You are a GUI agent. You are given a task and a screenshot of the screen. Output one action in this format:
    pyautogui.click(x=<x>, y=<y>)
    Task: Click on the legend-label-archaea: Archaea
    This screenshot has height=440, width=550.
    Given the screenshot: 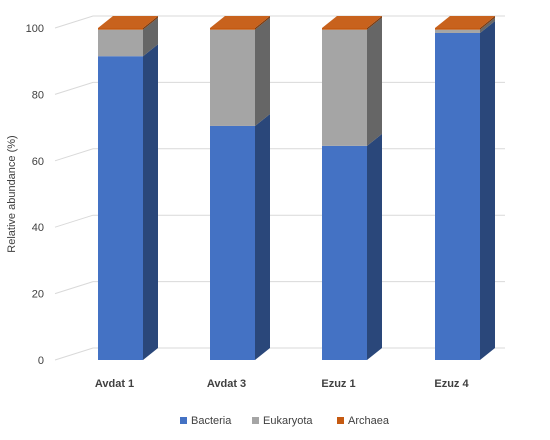 What is the action you would take?
    pyautogui.click(x=369, y=421)
    